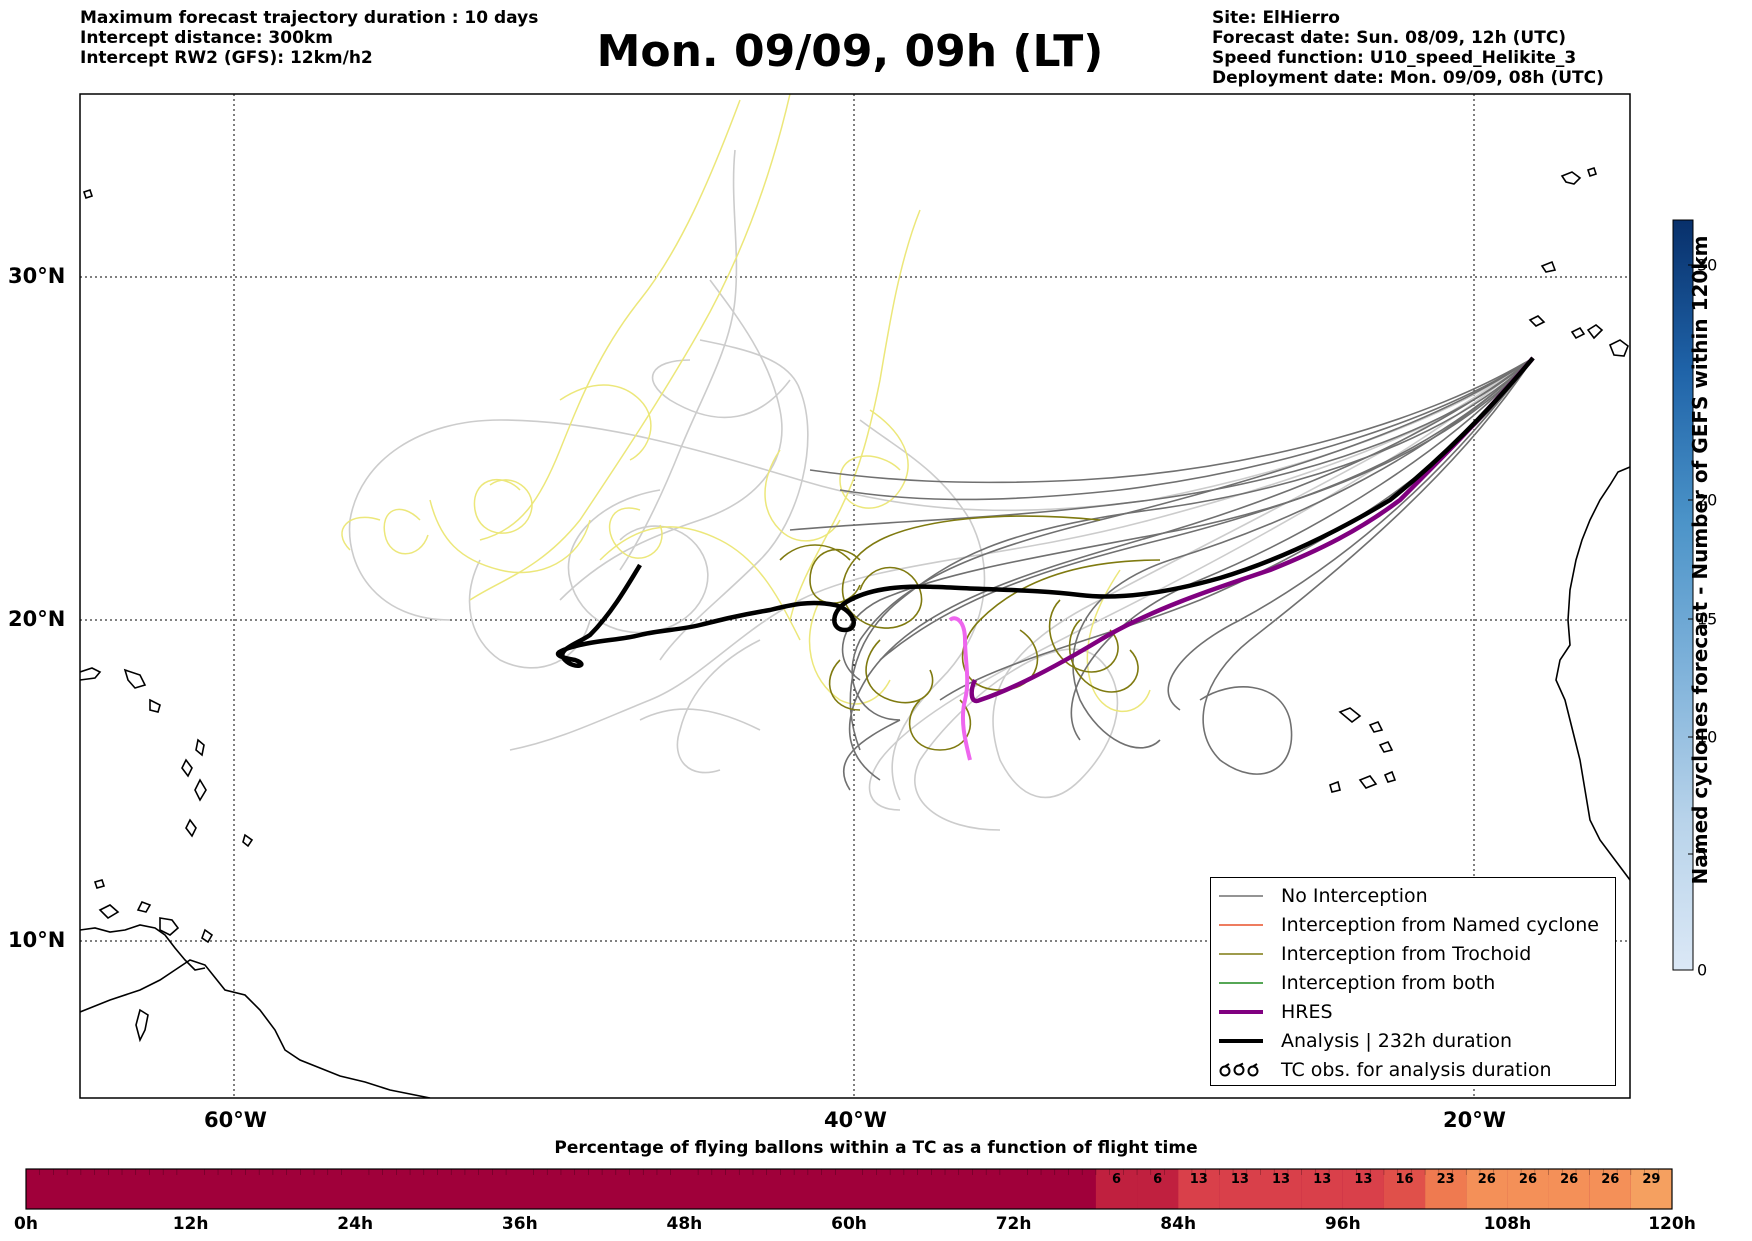 This screenshot has height=1241, width=1752. I want to click on flight-bar-tick-label: 120h, so click(1672, 1224).